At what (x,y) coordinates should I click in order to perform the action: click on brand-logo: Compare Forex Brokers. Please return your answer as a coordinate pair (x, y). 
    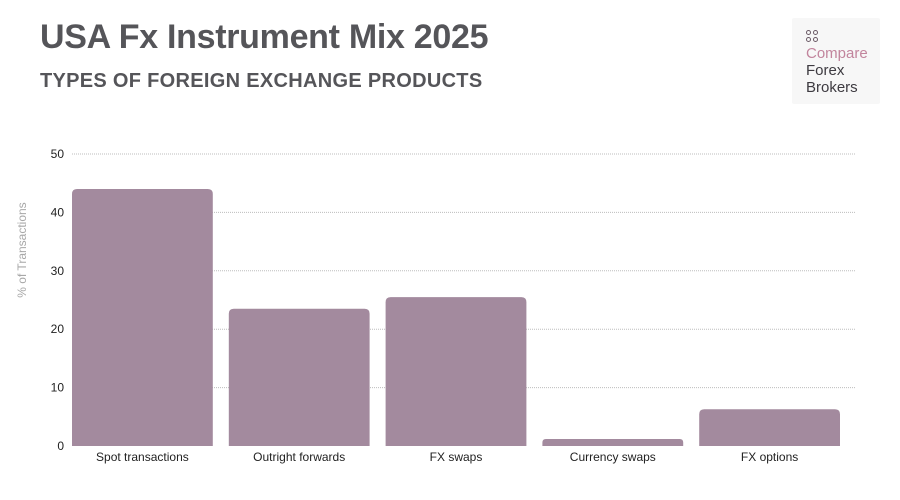
    Looking at the image, I should click on (836, 61).